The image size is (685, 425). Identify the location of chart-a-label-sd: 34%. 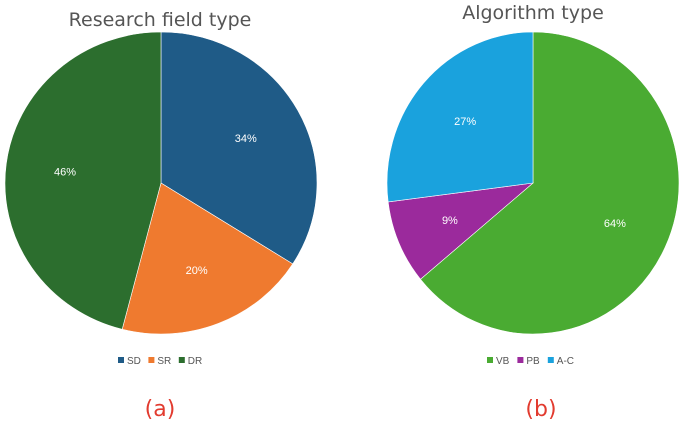
(246, 139).